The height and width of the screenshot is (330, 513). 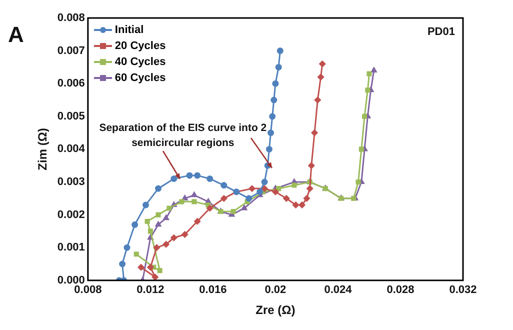 I want to click on x-tick-label: 0.008, so click(x=88, y=290).